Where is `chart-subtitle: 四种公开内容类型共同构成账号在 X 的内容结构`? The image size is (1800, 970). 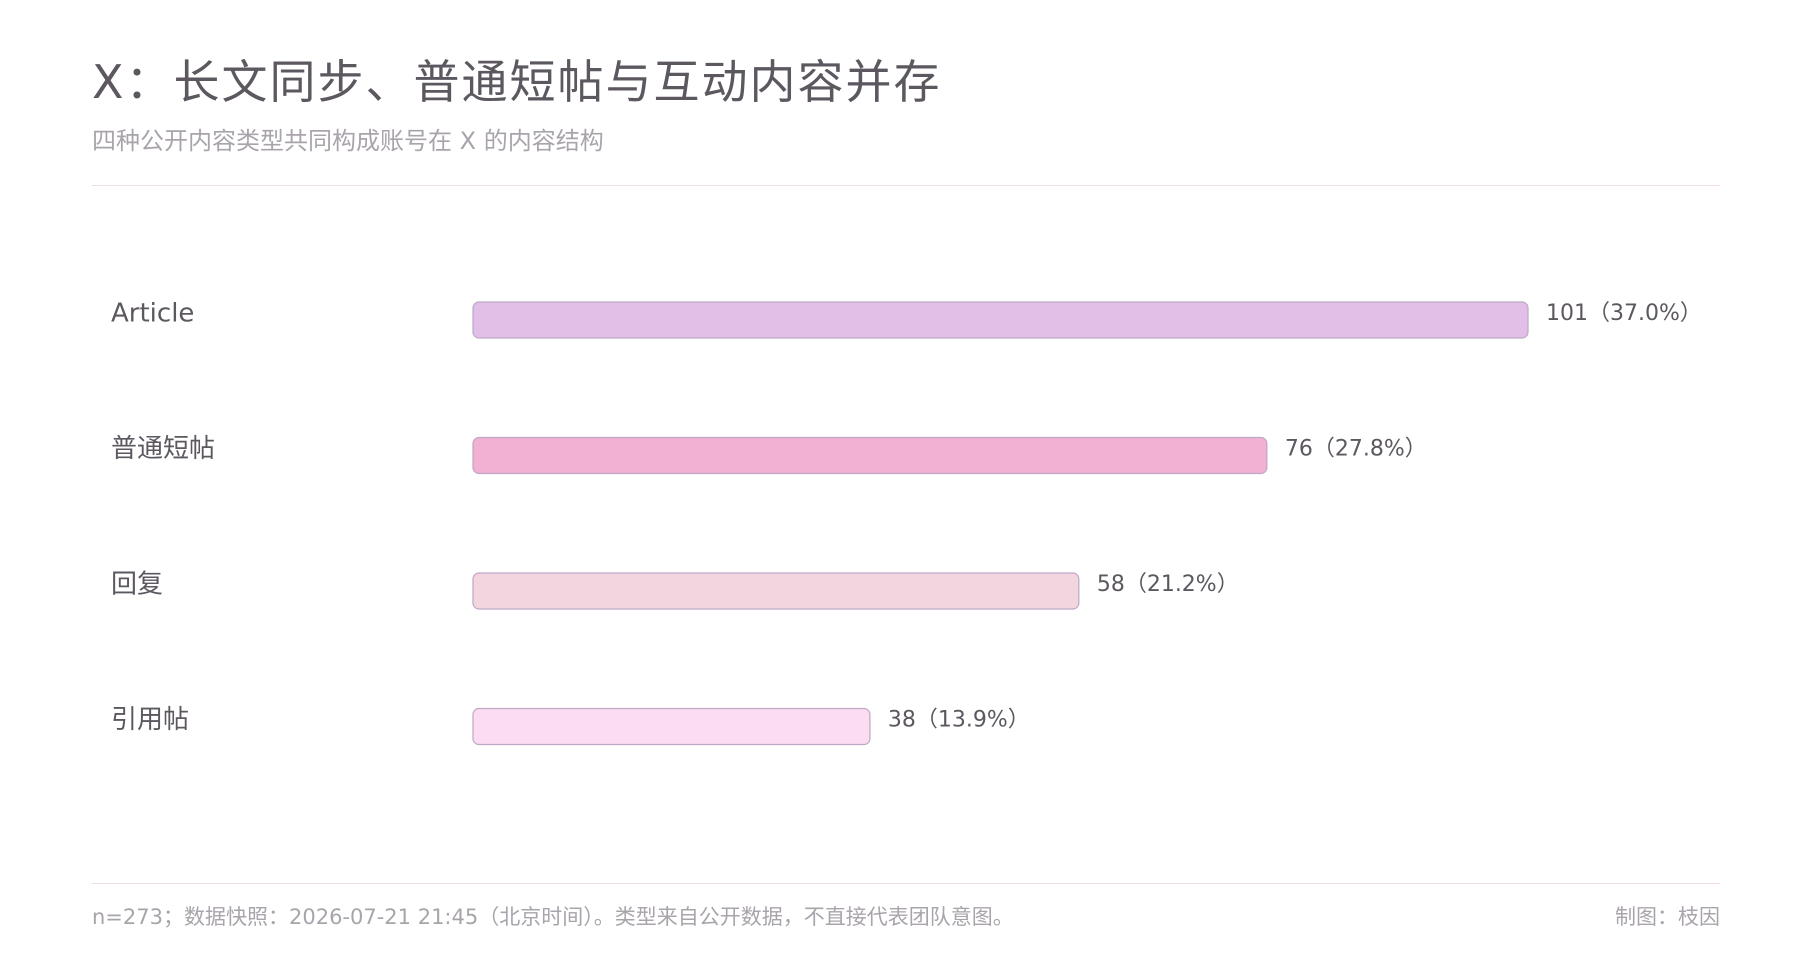
chart-subtitle: 四种公开内容类型共同构成账号在 X 的内容结构 is located at coordinates (348, 141).